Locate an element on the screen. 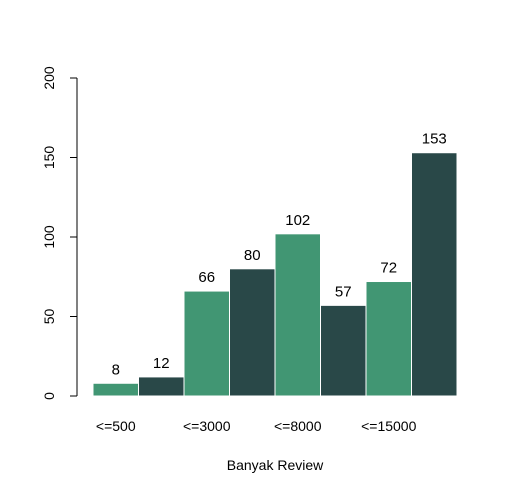  bar-value-label: 57 is located at coordinates (343, 291).